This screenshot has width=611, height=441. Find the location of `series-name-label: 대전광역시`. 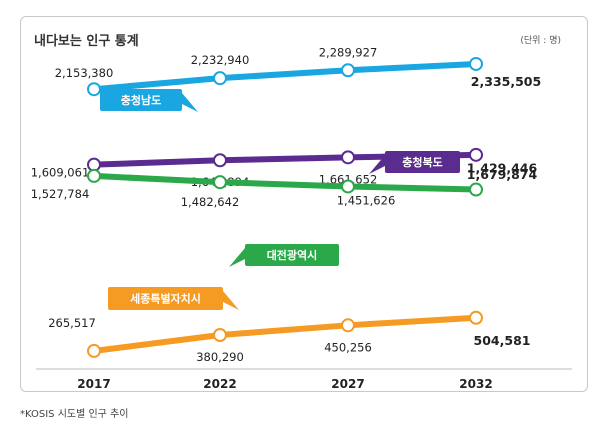

series-name-label: 대전광역시 is located at coordinates (292, 255).